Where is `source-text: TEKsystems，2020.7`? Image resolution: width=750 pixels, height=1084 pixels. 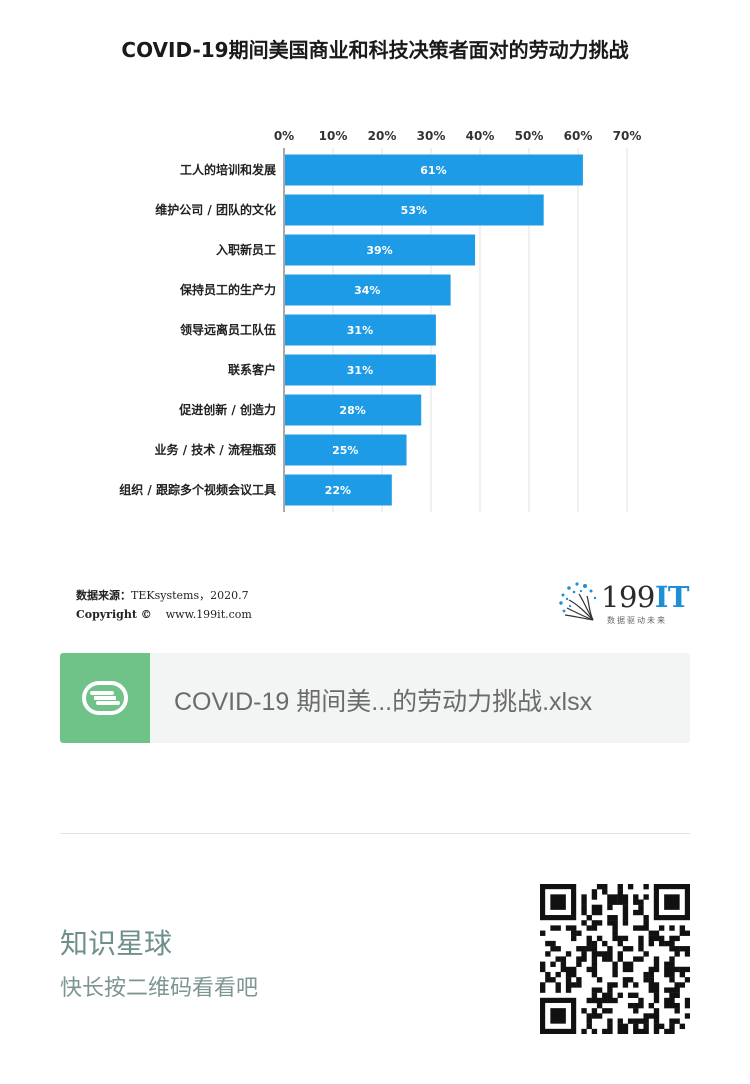
source-text: TEKsystems，2020.7 is located at coordinates (190, 595).